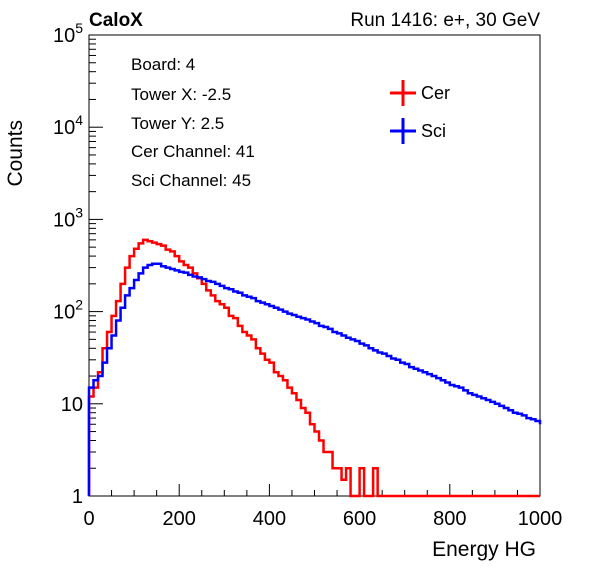 The height and width of the screenshot is (572, 596). I want to click on run-title: Run 1416: e+, 30 GeV, so click(445, 20).